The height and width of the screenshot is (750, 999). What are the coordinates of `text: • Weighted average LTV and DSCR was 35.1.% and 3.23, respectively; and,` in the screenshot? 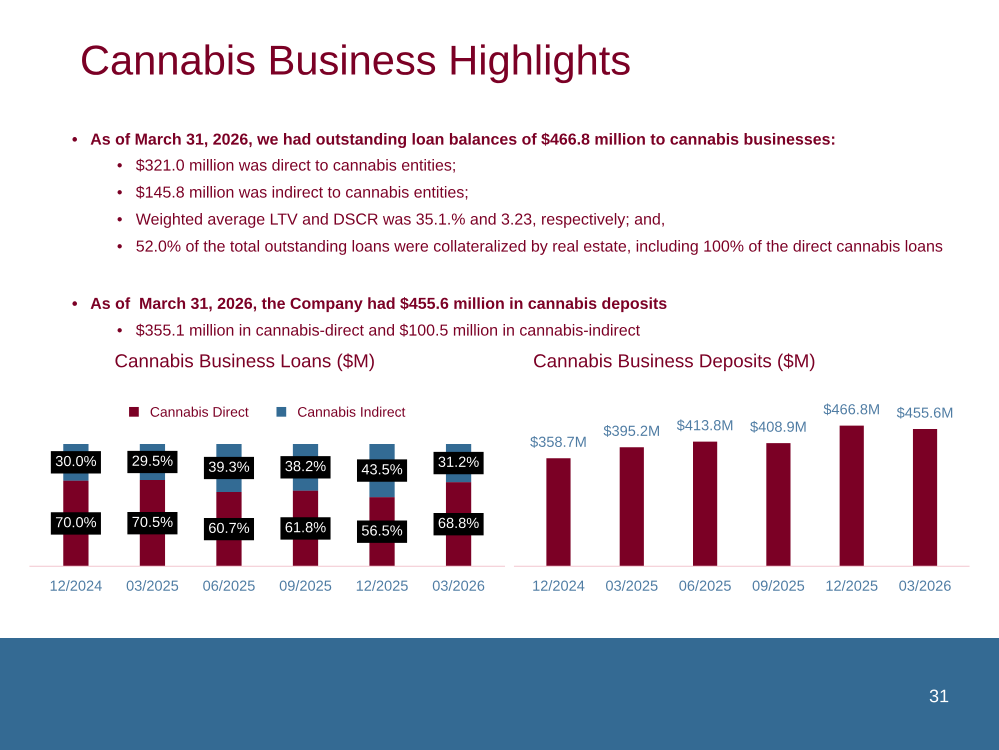 It's located at (391, 220).